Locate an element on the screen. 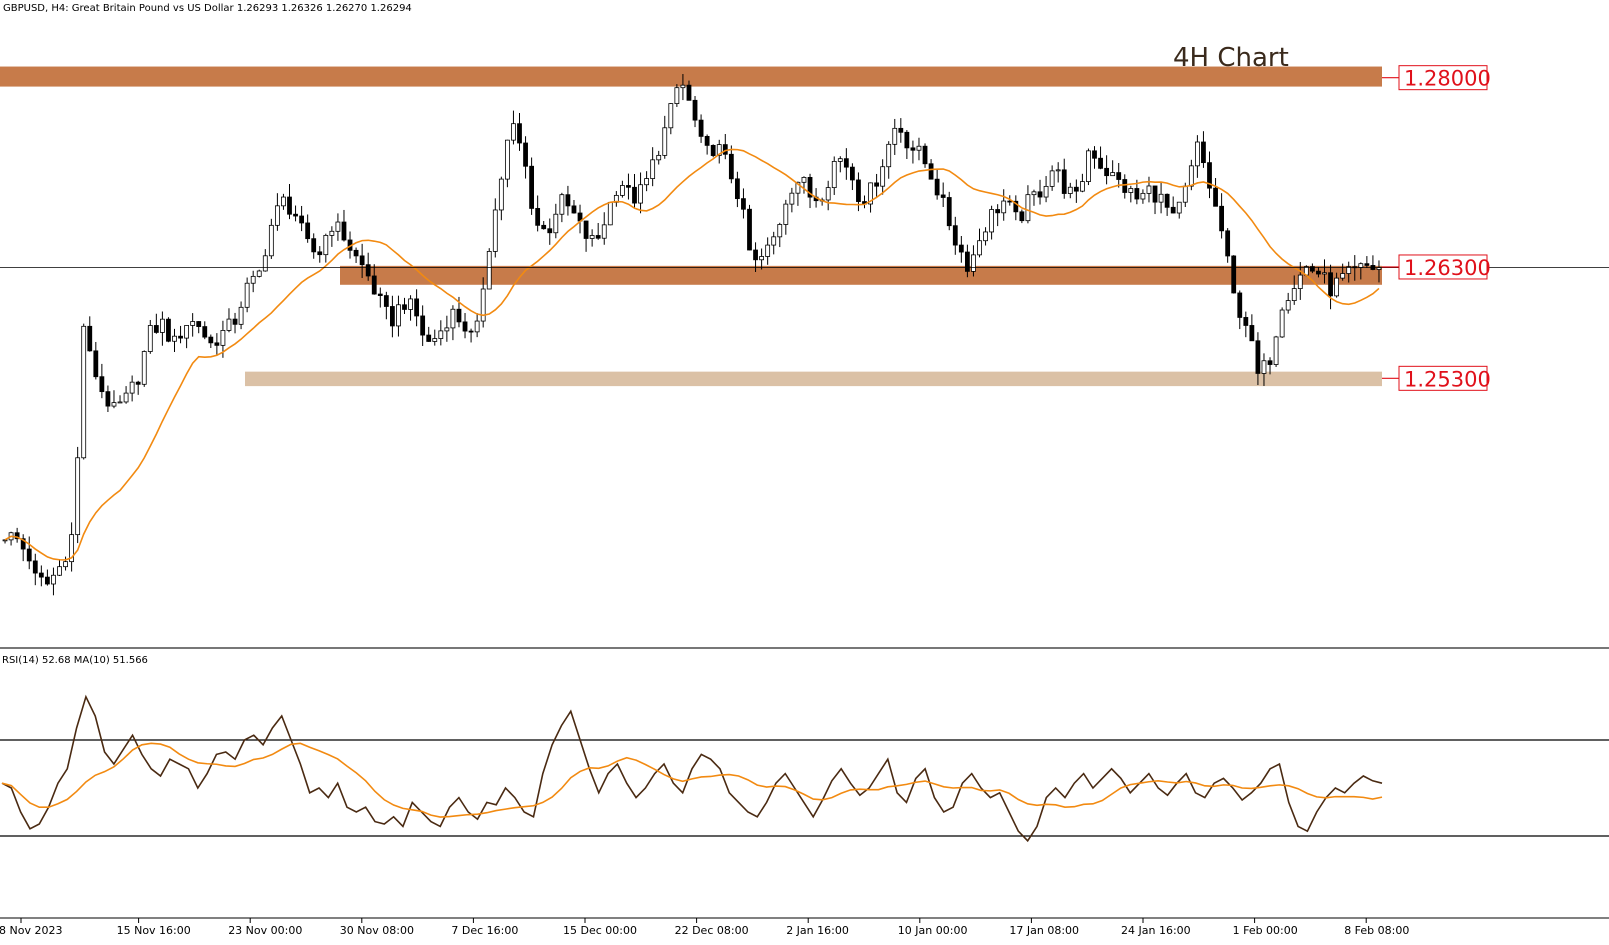 The height and width of the screenshot is (945, 1609). level-label: 1.25300 is located at coordinates (1447, 379).